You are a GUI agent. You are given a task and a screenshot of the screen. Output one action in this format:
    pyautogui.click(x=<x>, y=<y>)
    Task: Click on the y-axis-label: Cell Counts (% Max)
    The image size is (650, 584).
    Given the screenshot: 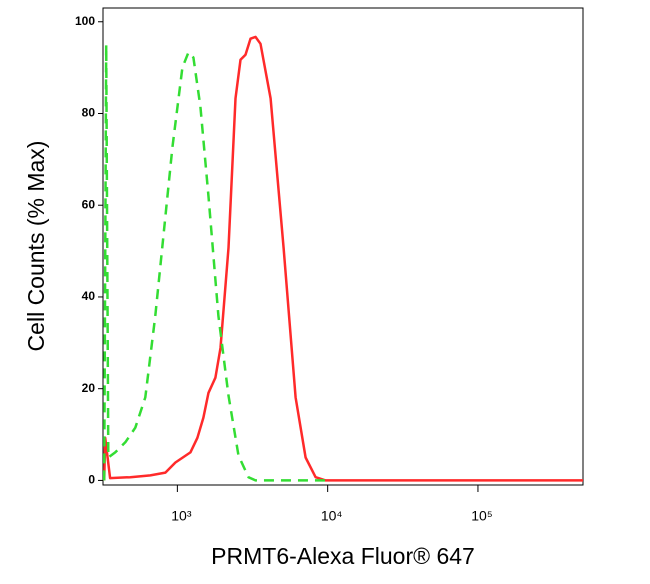 What is the action you would take?
    pyautogui.click(x=36, y=246)
    